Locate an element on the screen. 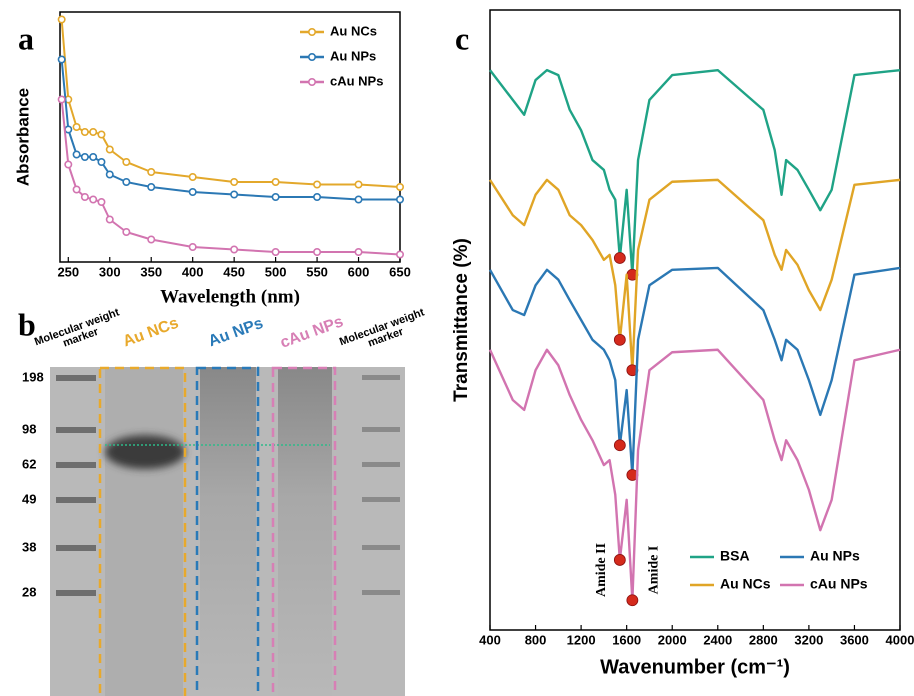 This screenshot has width=914, height=696. panel-label: b is located at coordinates (27, 324).